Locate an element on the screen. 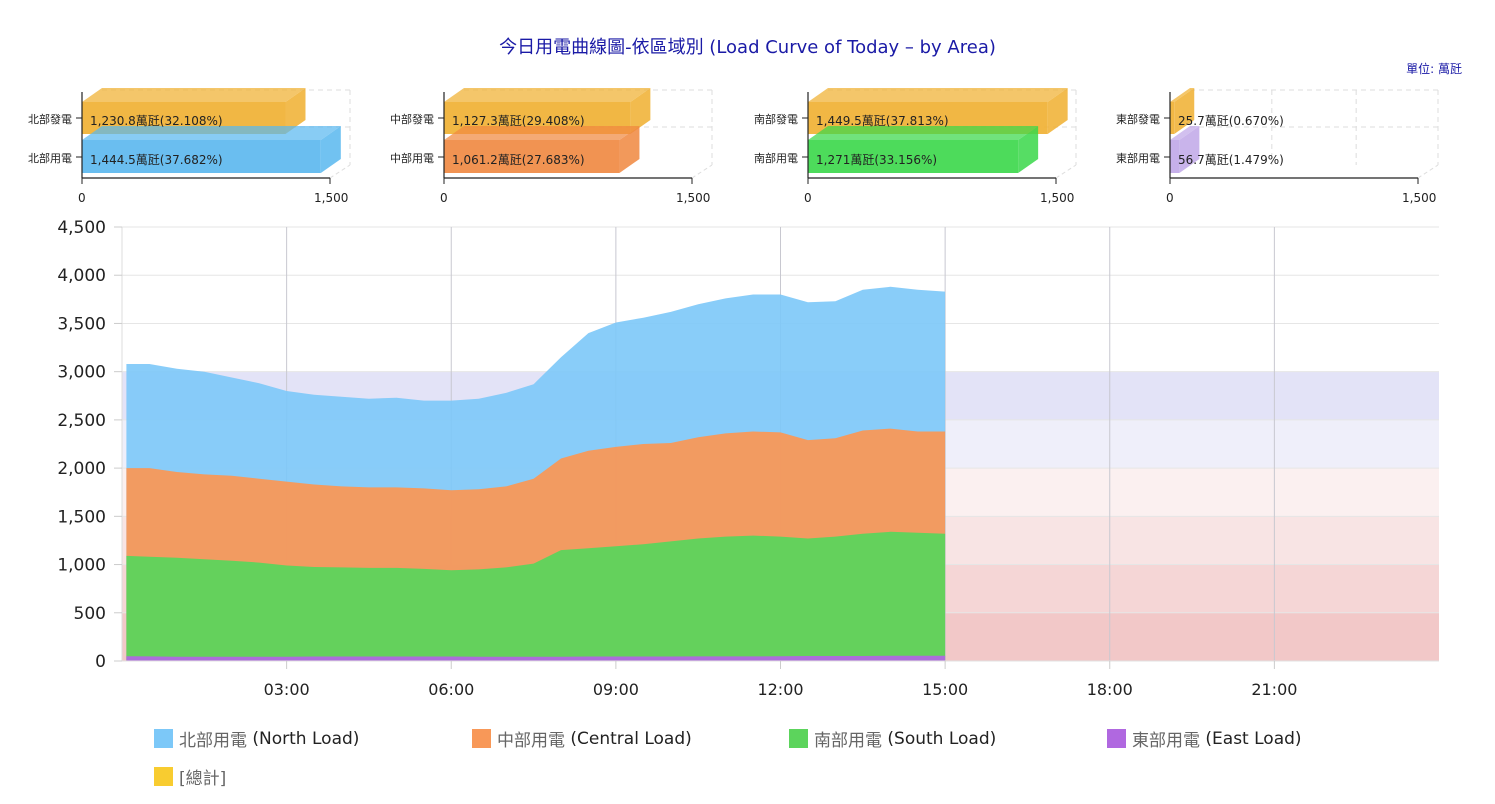 This screenshot has height=804, width=1495. y-tick-label: 0 is located at coordinates (100, 662).